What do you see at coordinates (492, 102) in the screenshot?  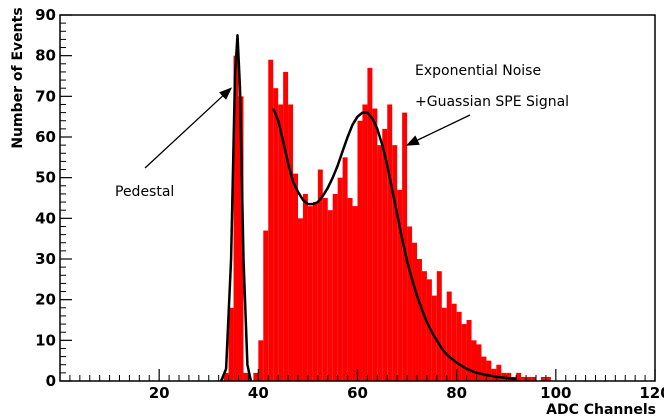 I see `annotation-gaussian-spe-signal: +Guassian SPE Signal` at bounding box center [492, 102].